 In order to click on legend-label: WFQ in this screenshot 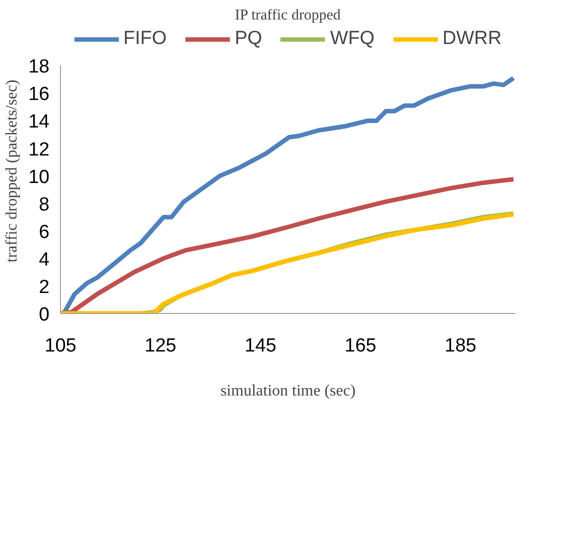, I will do `click(352, 39)`.